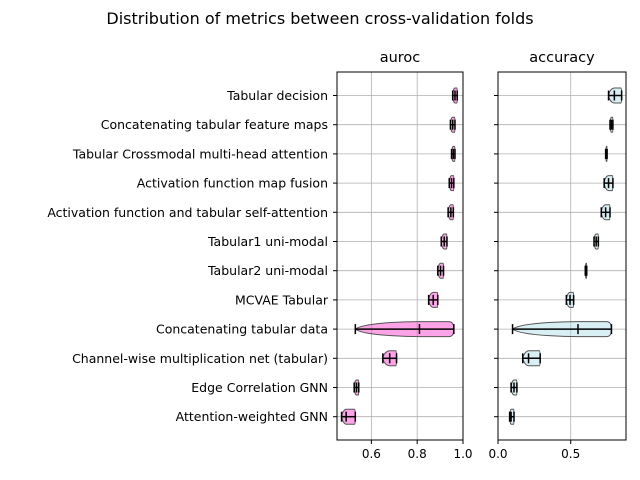  What do you see at coordinates (400, 58) in the screenshot?
I see `auroc-panel-title: auroc` at bounding box center [400, 58].